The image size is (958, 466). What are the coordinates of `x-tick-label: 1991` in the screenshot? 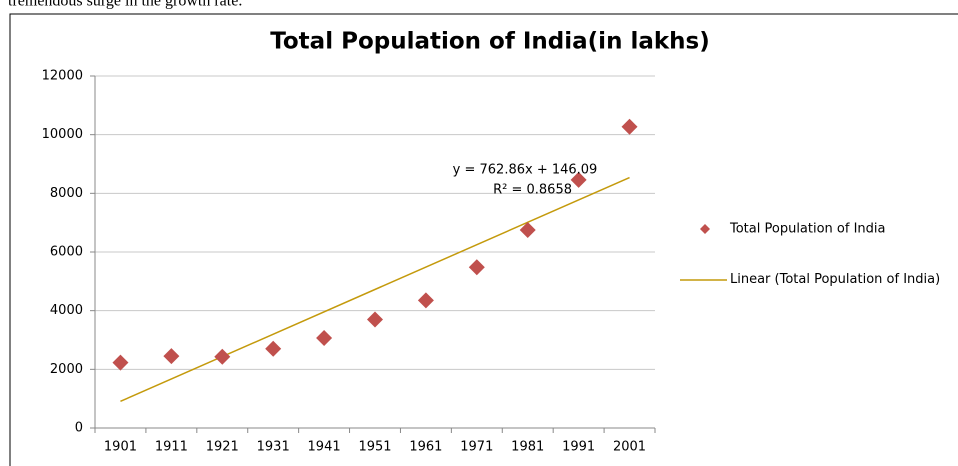 It's located at (578, 447).